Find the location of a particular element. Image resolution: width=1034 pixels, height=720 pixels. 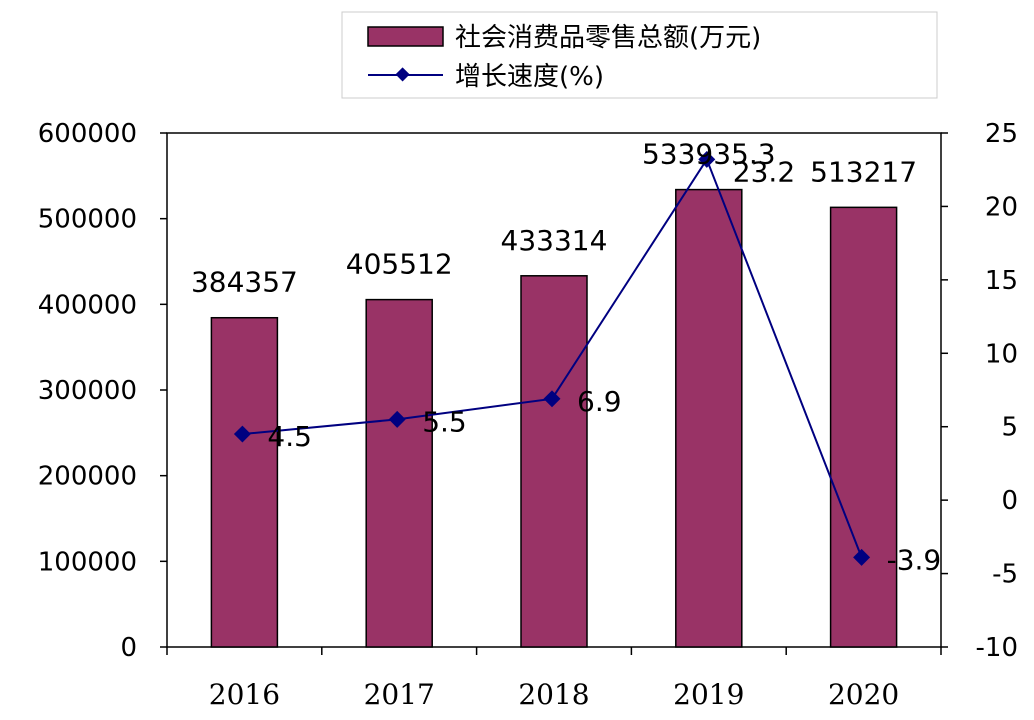

x-axis: 2016 2017 2018 2019 2020 is located at coordinates (554, 679).